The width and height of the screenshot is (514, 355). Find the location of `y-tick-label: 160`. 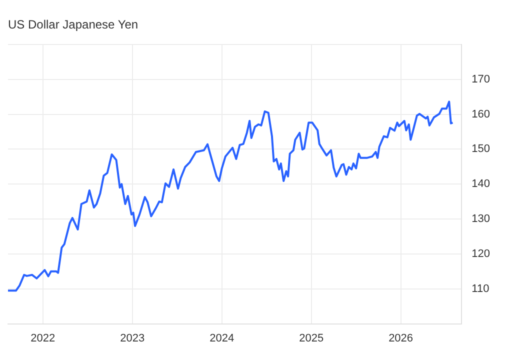

y-tick-label: 160 is located at coordinates (481, 114).